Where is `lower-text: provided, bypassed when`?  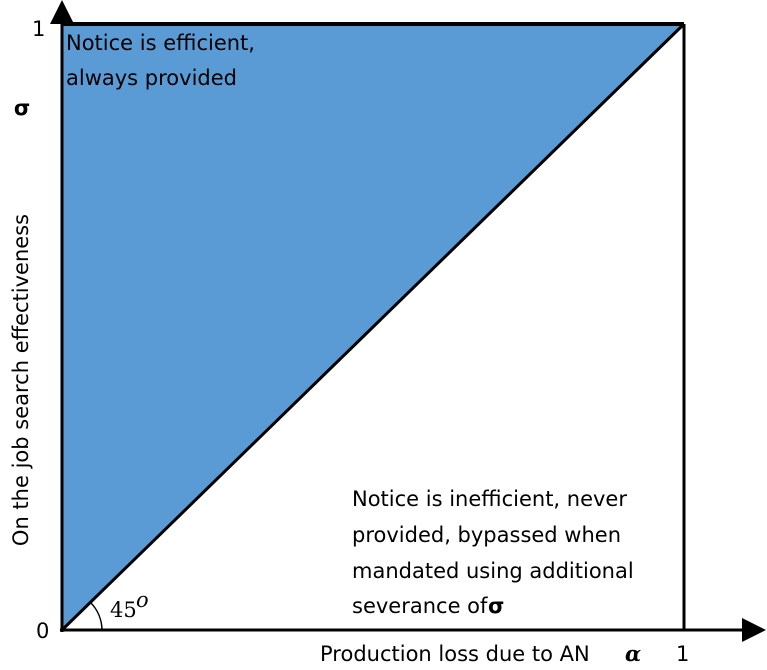
lower-text: provided, bypassed when is located at coordinates (486, 535).